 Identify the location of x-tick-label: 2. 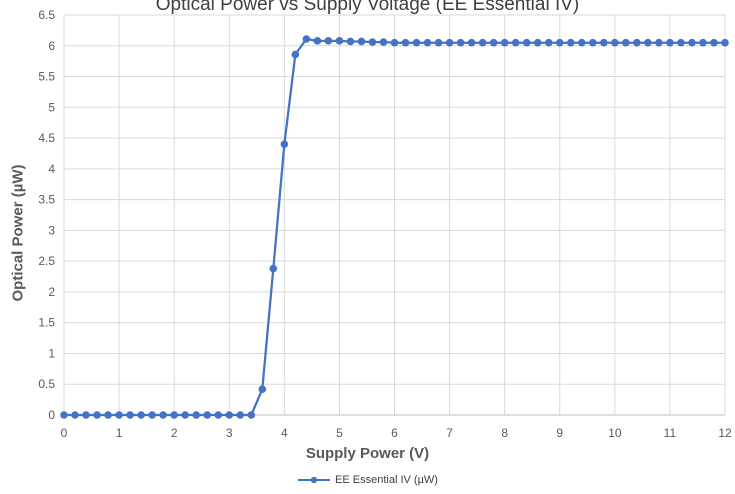
(174, 433).